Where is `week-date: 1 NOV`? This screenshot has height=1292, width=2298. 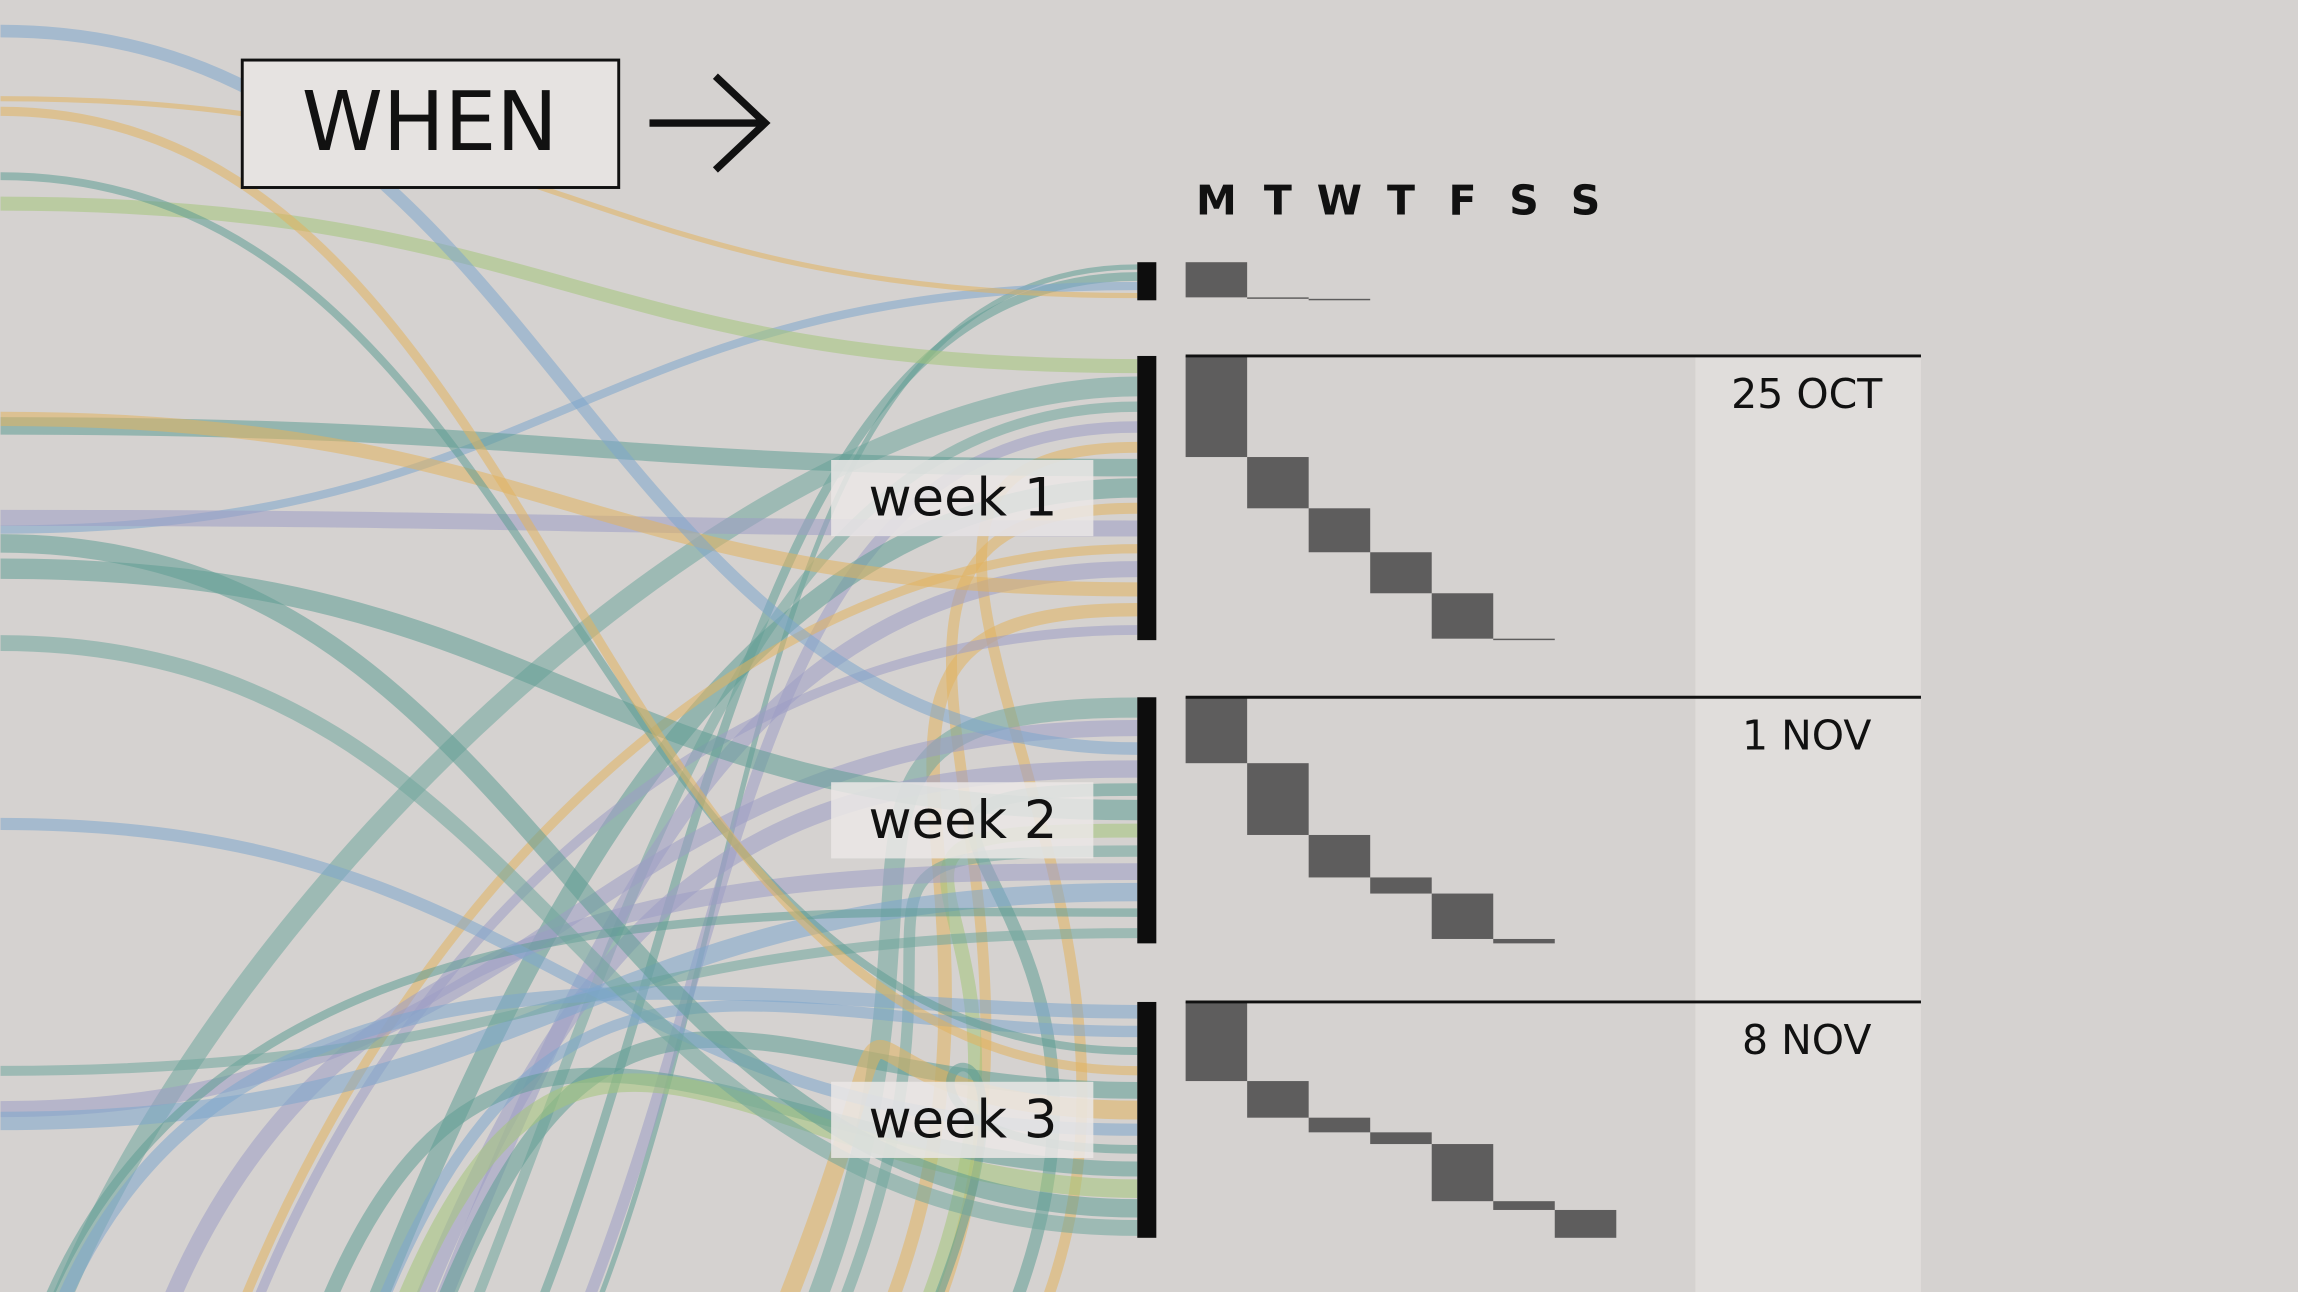
week-date: 1 NOV is located at coordinates (1806, 735).